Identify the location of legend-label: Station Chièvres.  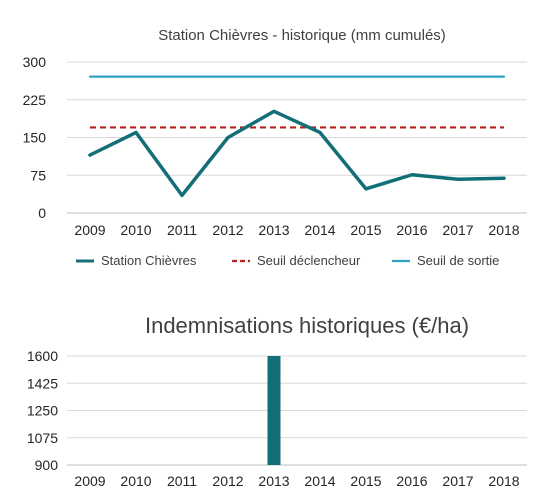
(149, 260).